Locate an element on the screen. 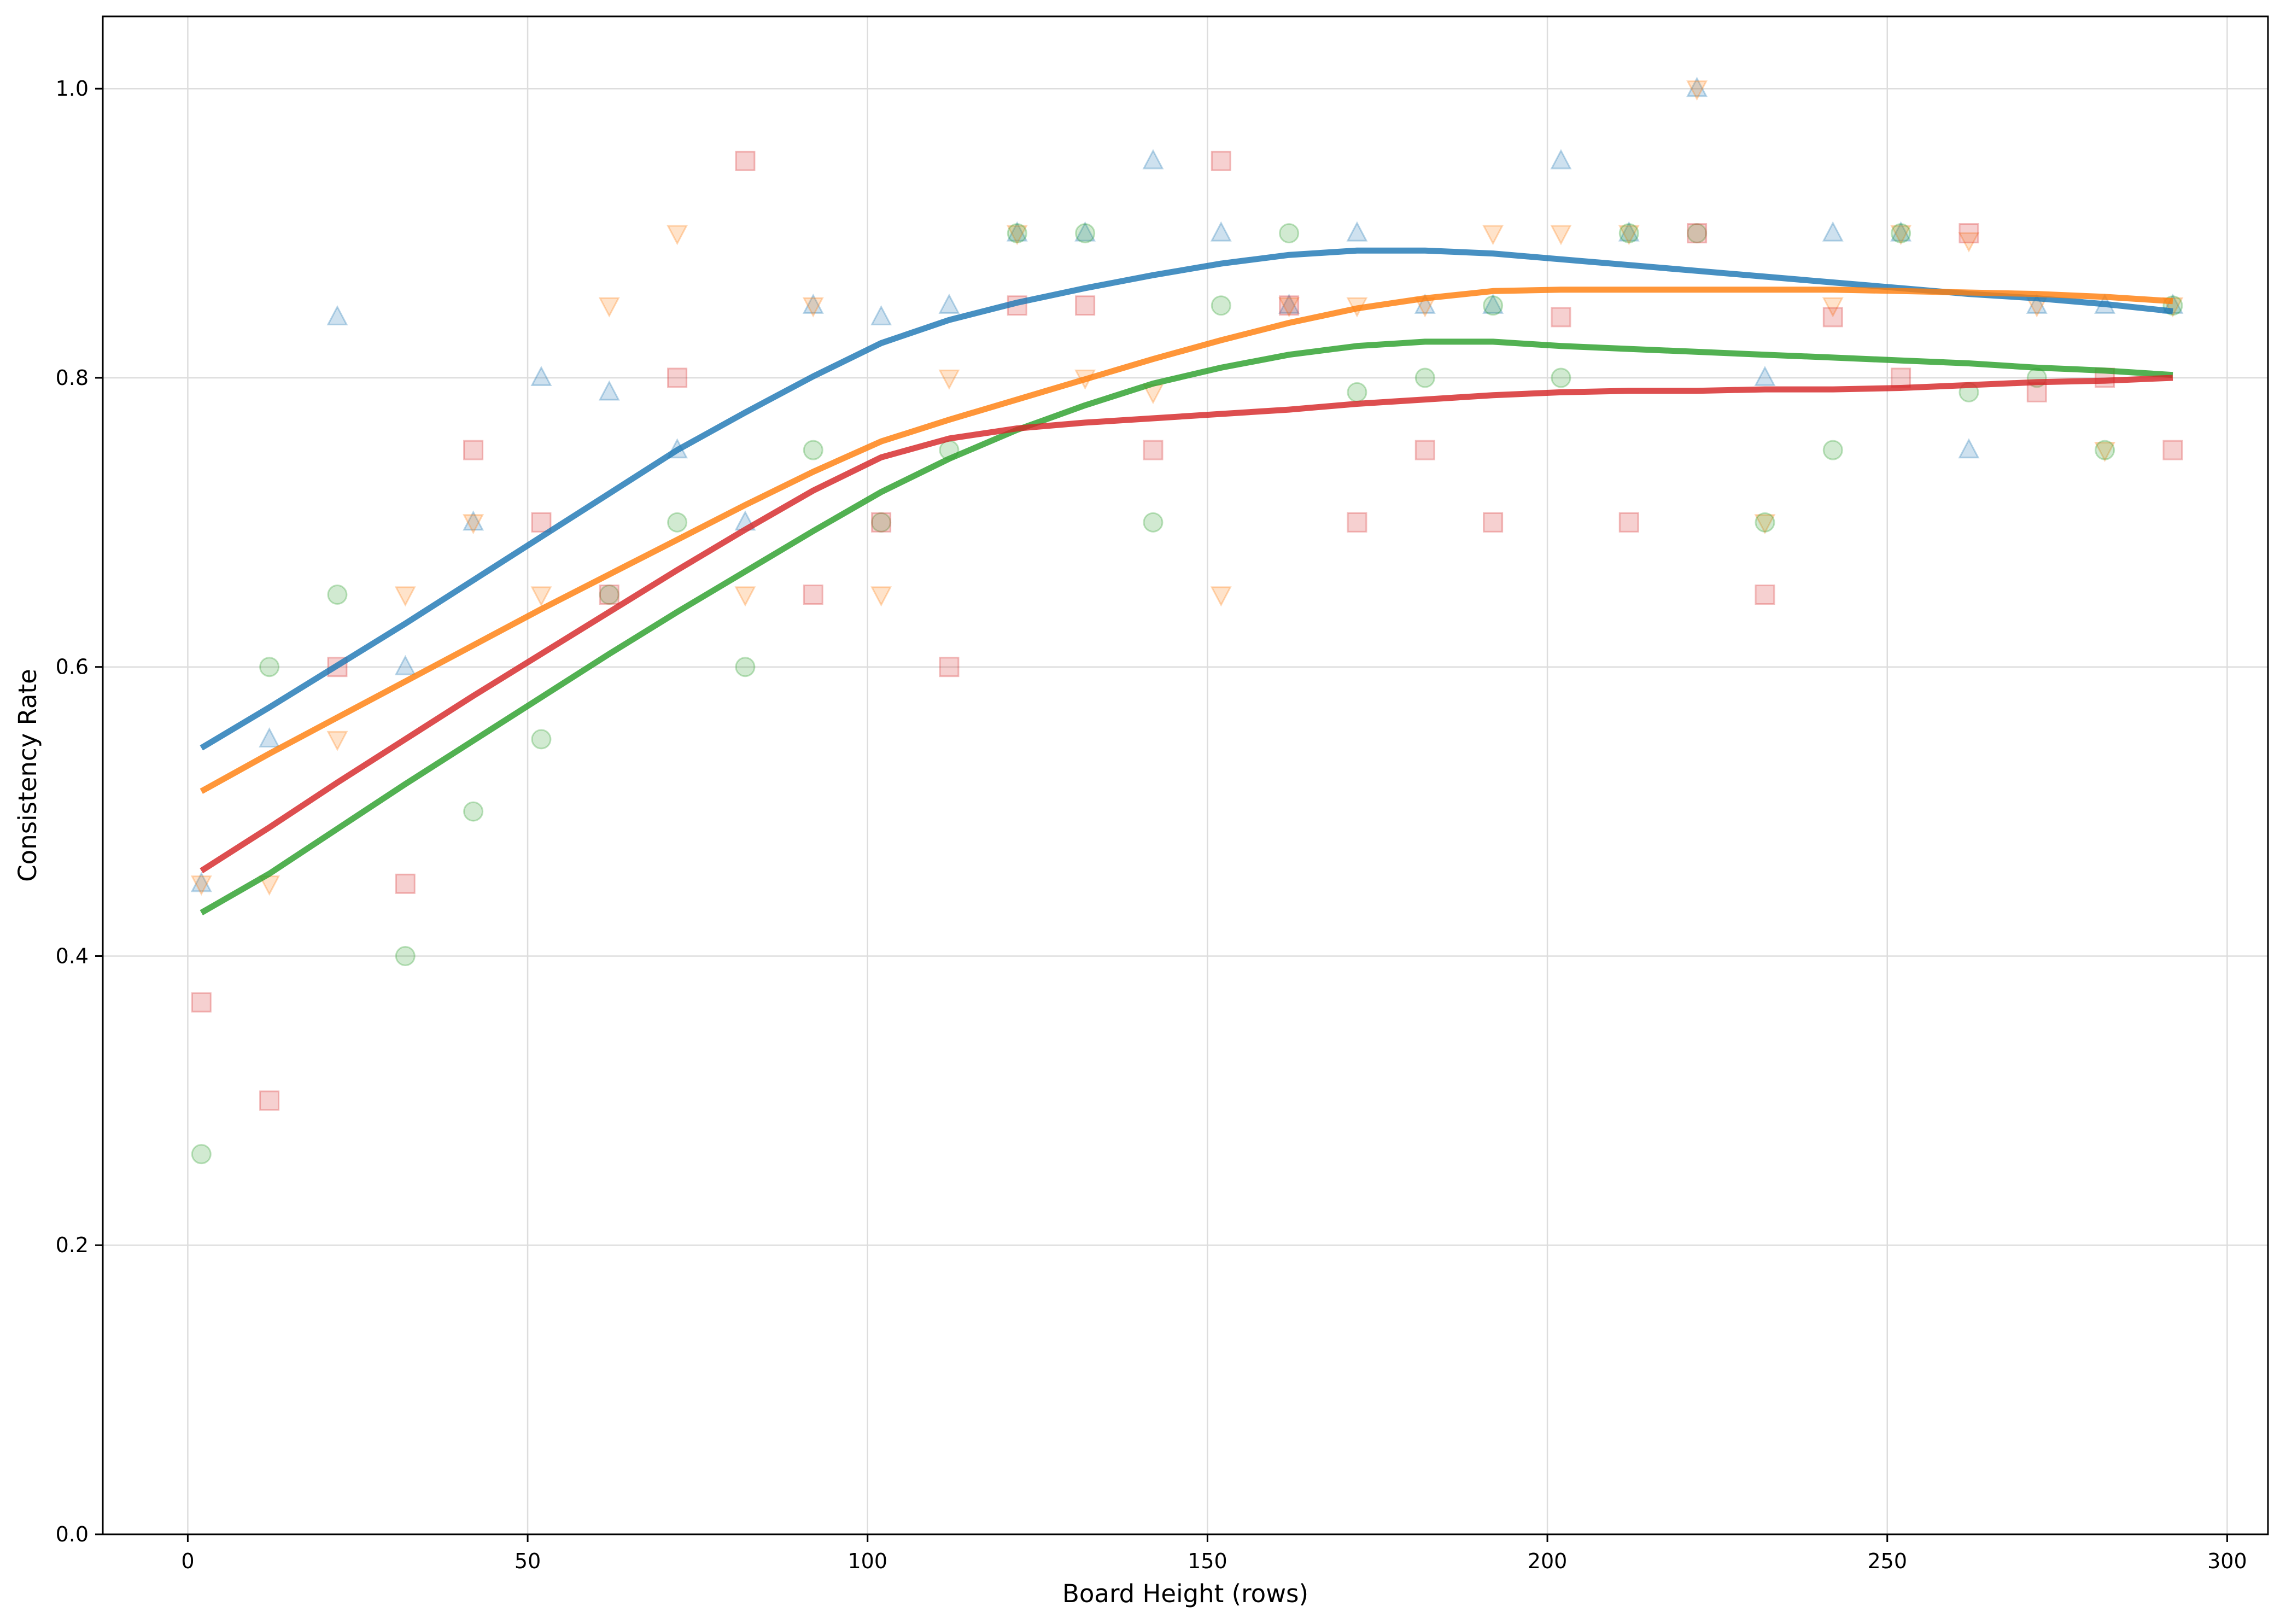  y-tick-label: 1.0 is located at coordinates (73, 89).